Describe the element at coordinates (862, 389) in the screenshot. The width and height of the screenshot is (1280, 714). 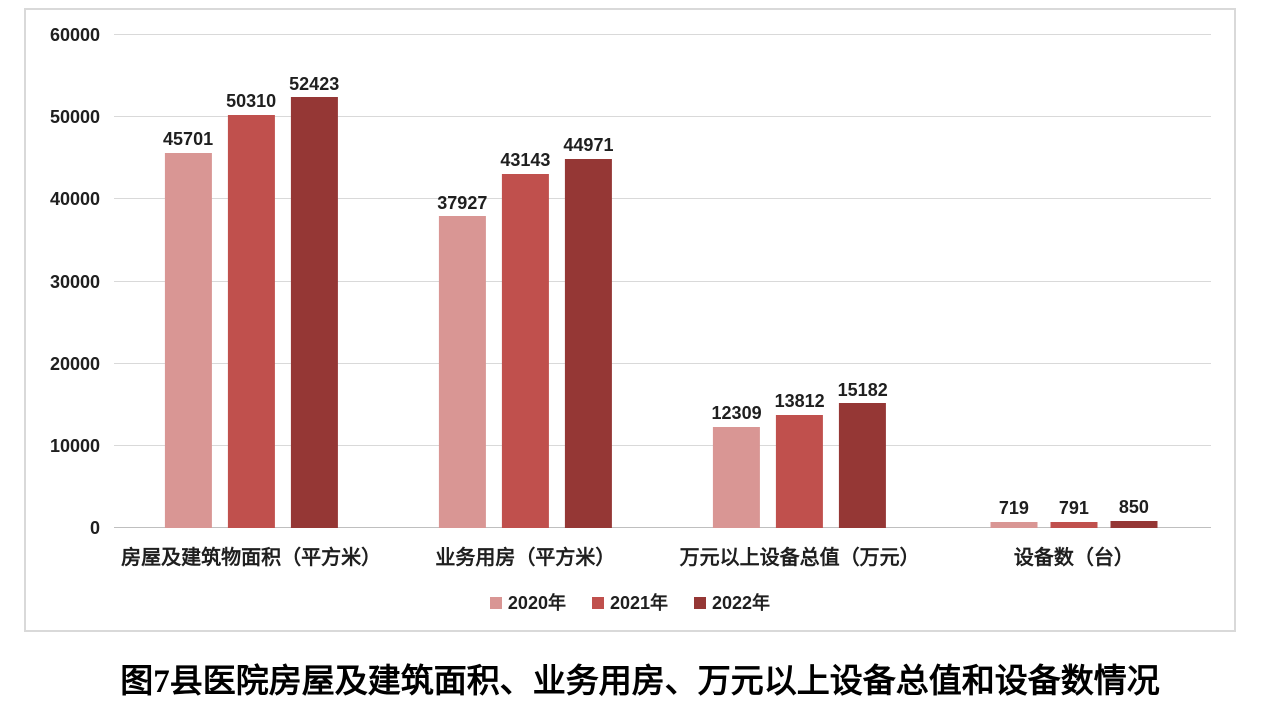
I see `bar-value-label: 15182` at that location.